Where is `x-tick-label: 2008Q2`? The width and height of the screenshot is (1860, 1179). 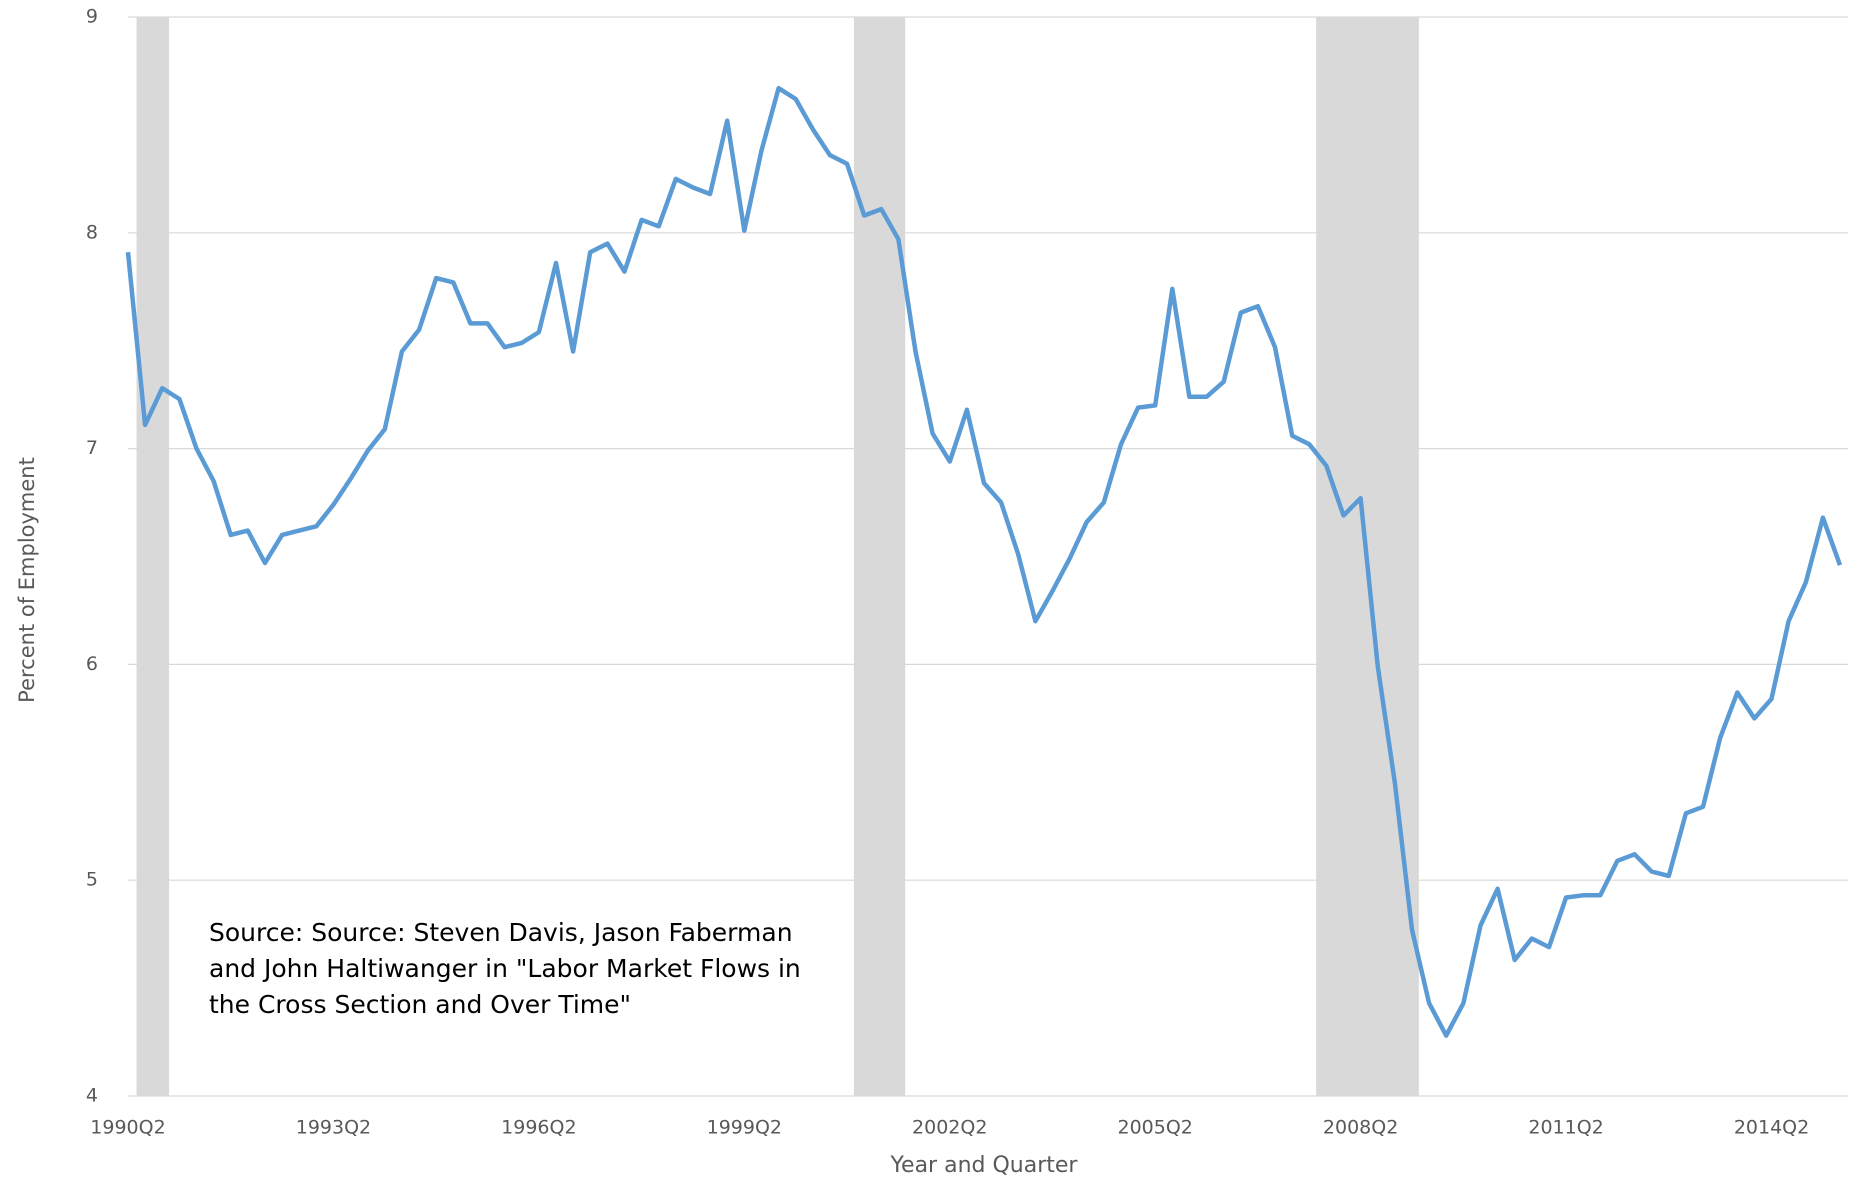
x-tick-label: 2008Q2 is located at coordinates (1360, 1128).